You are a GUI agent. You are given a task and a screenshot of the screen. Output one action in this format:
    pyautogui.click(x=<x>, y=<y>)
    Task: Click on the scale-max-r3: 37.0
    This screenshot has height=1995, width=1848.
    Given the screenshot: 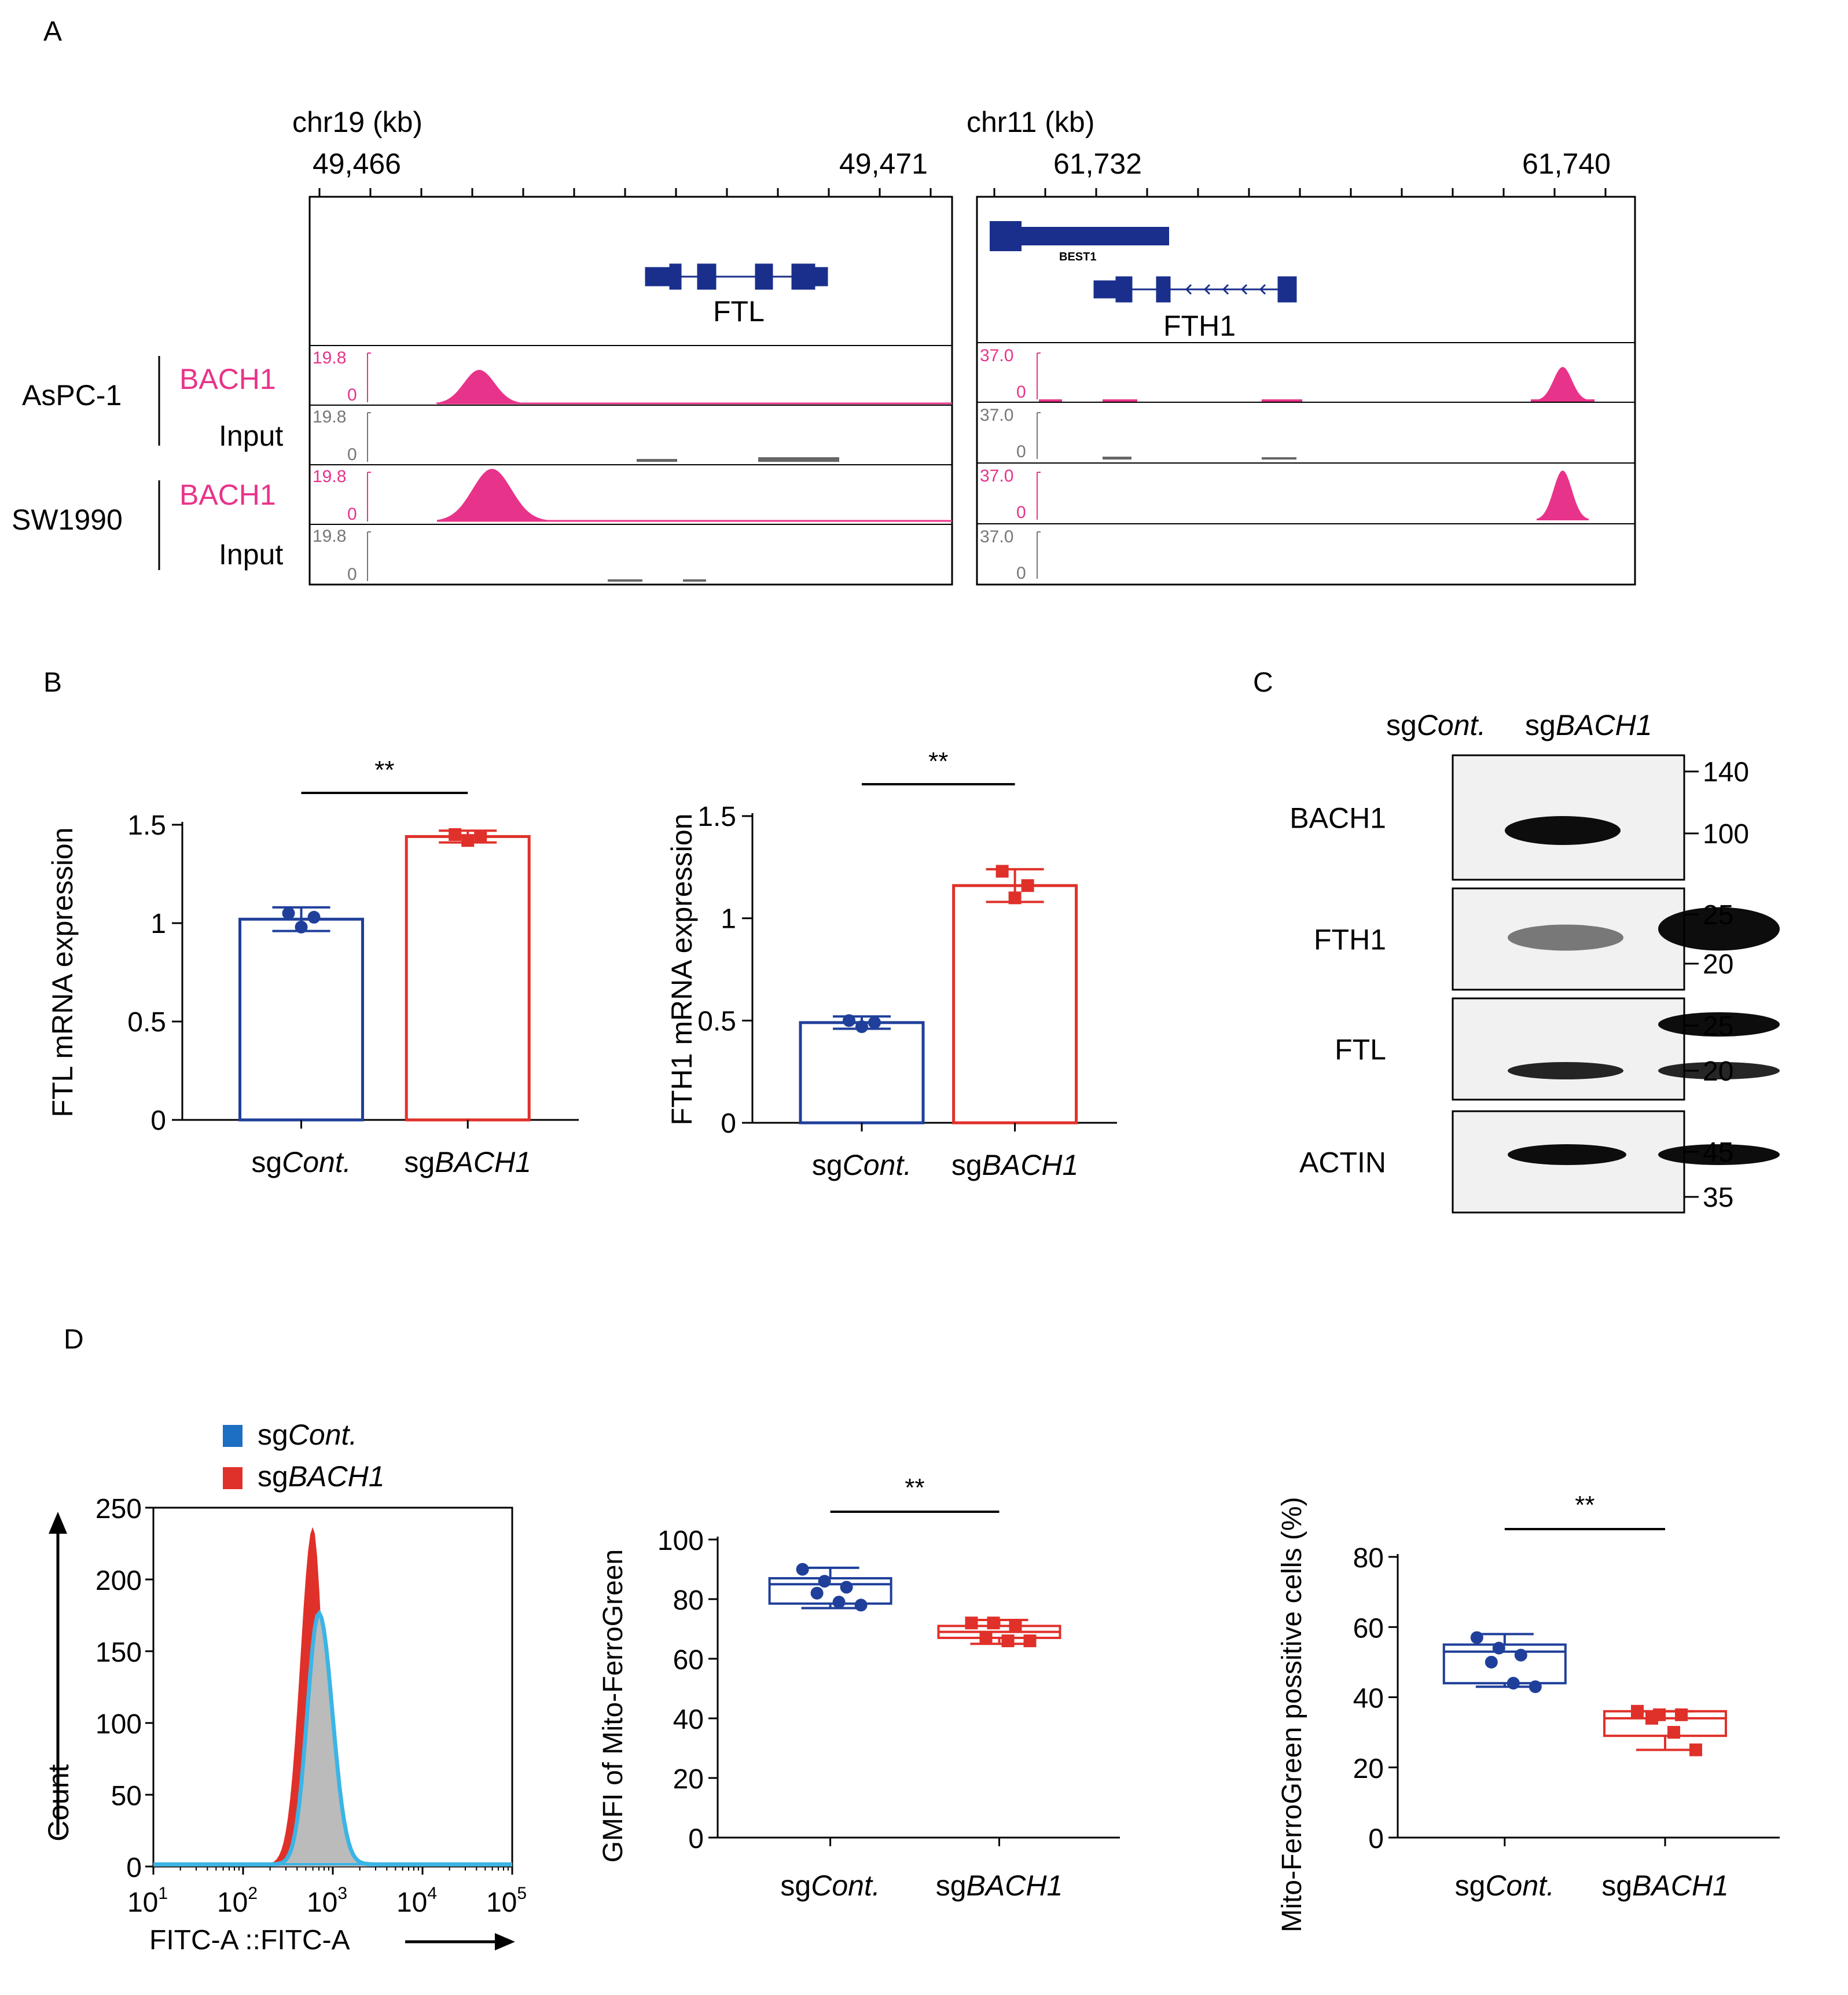 What is the action you would take?
    pyautogui.click(x=997, y=476)
    